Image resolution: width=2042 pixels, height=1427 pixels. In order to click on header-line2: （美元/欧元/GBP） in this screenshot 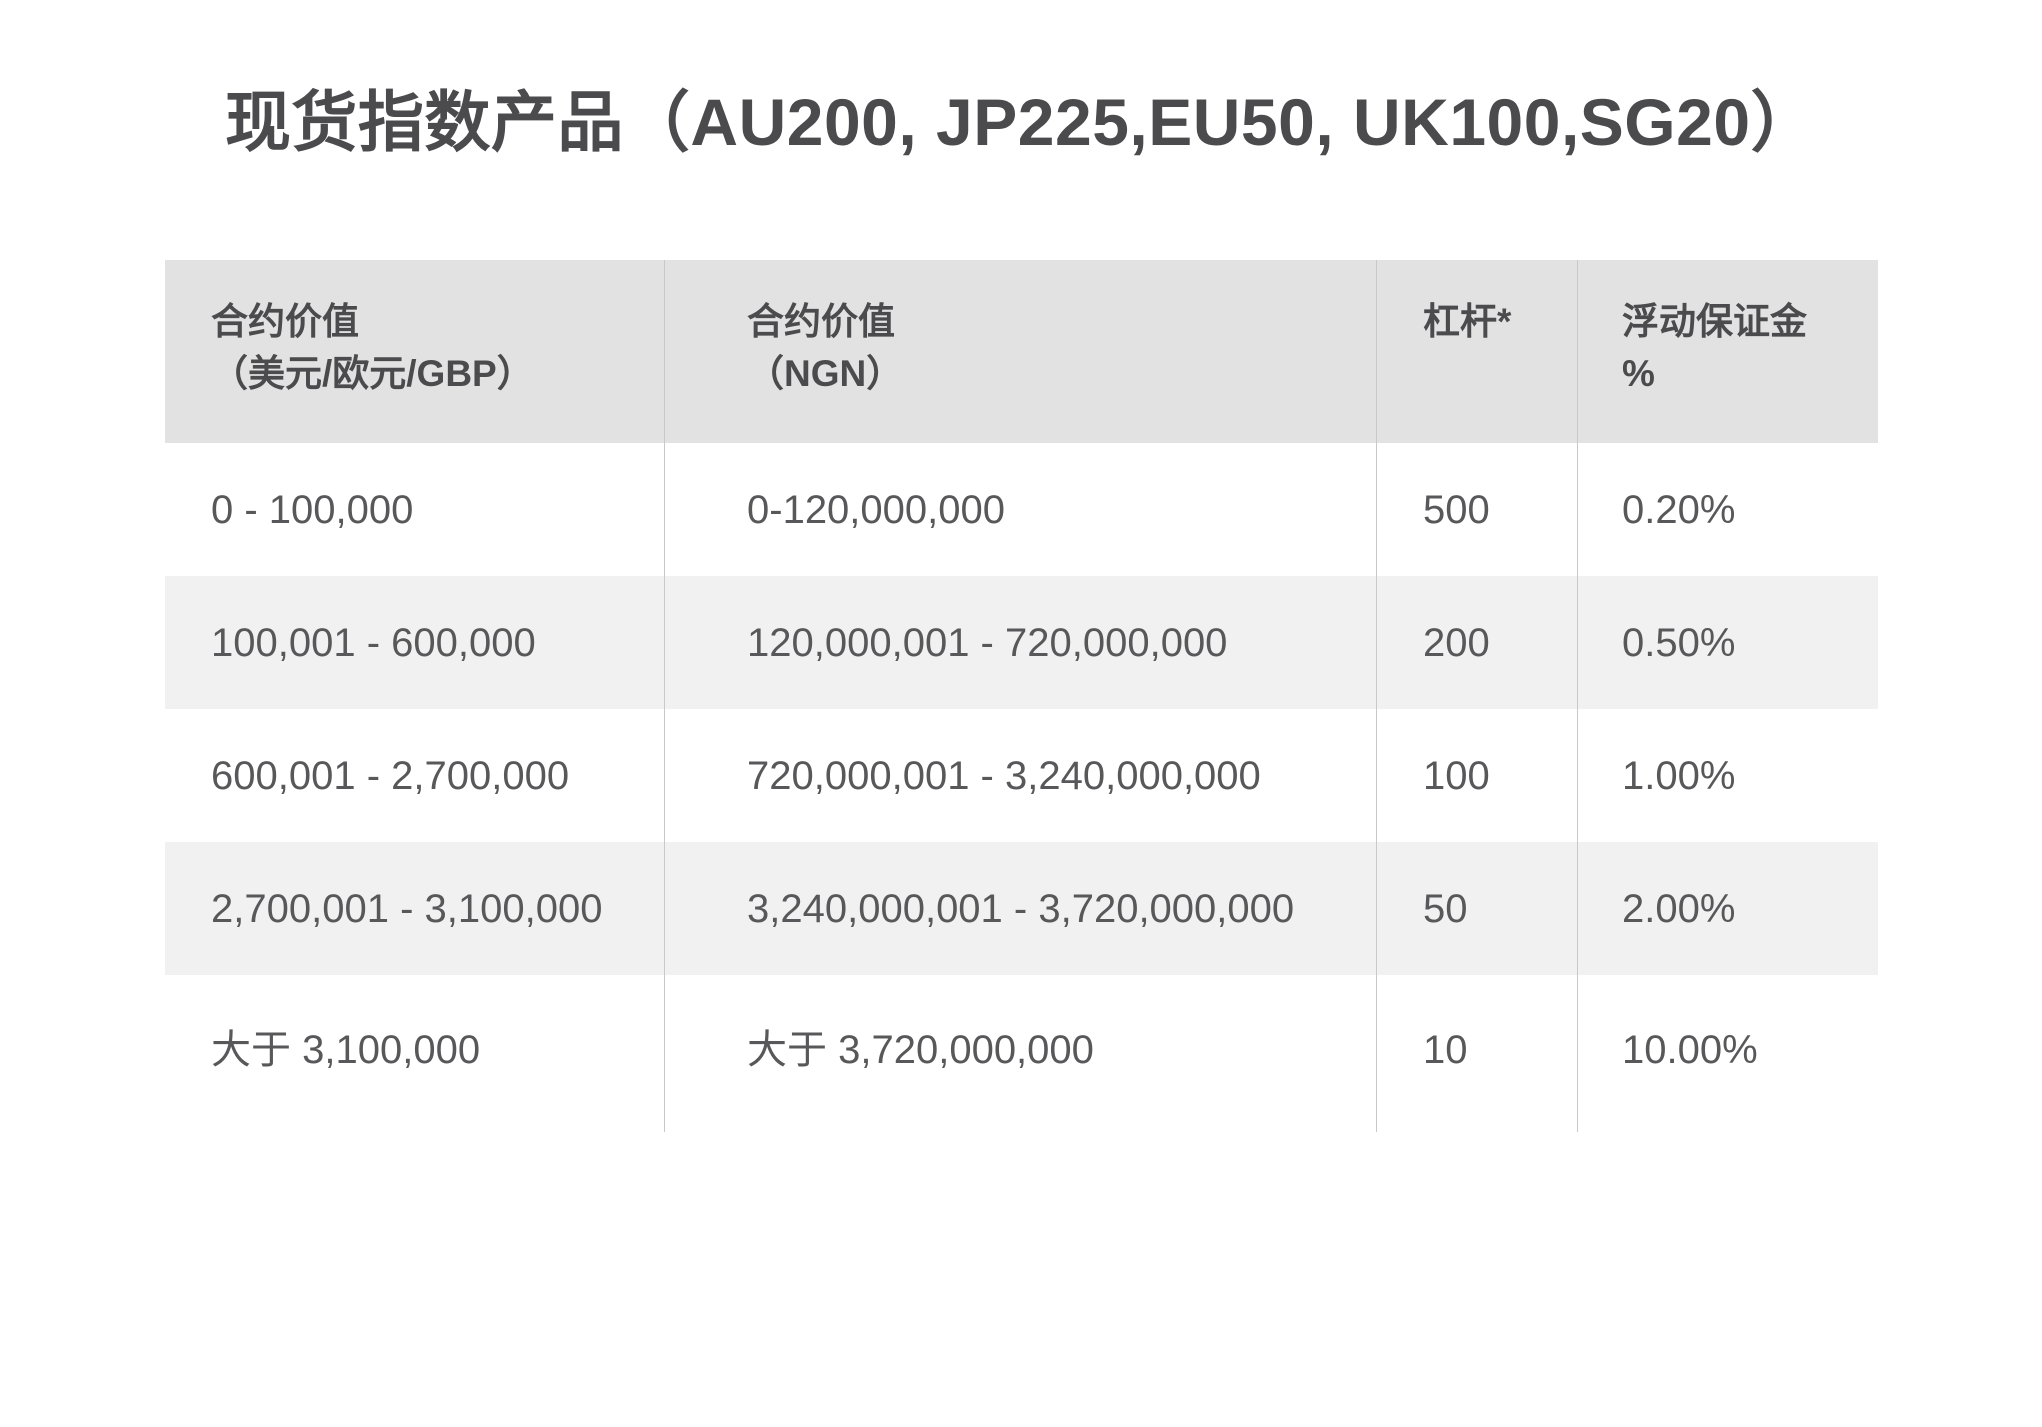, I will do `click(372, 373)`.